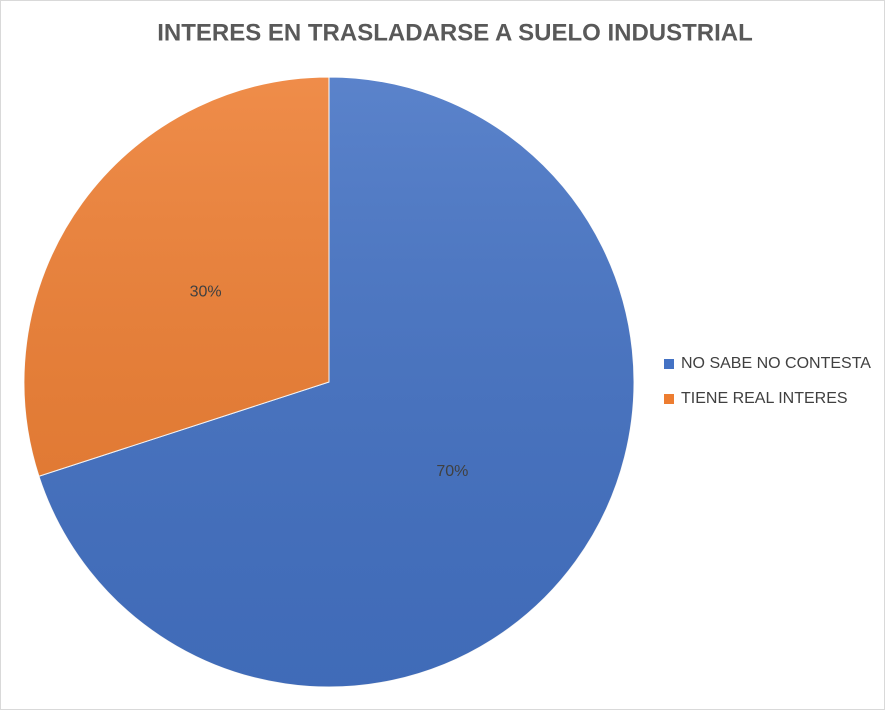 This screenshot has height=710, width=885. What do you see at coordinates (776, 363) in the screenshot?
I see `legend-label: NO SABE NO CONTESTA` at bounding box center [776, 363].